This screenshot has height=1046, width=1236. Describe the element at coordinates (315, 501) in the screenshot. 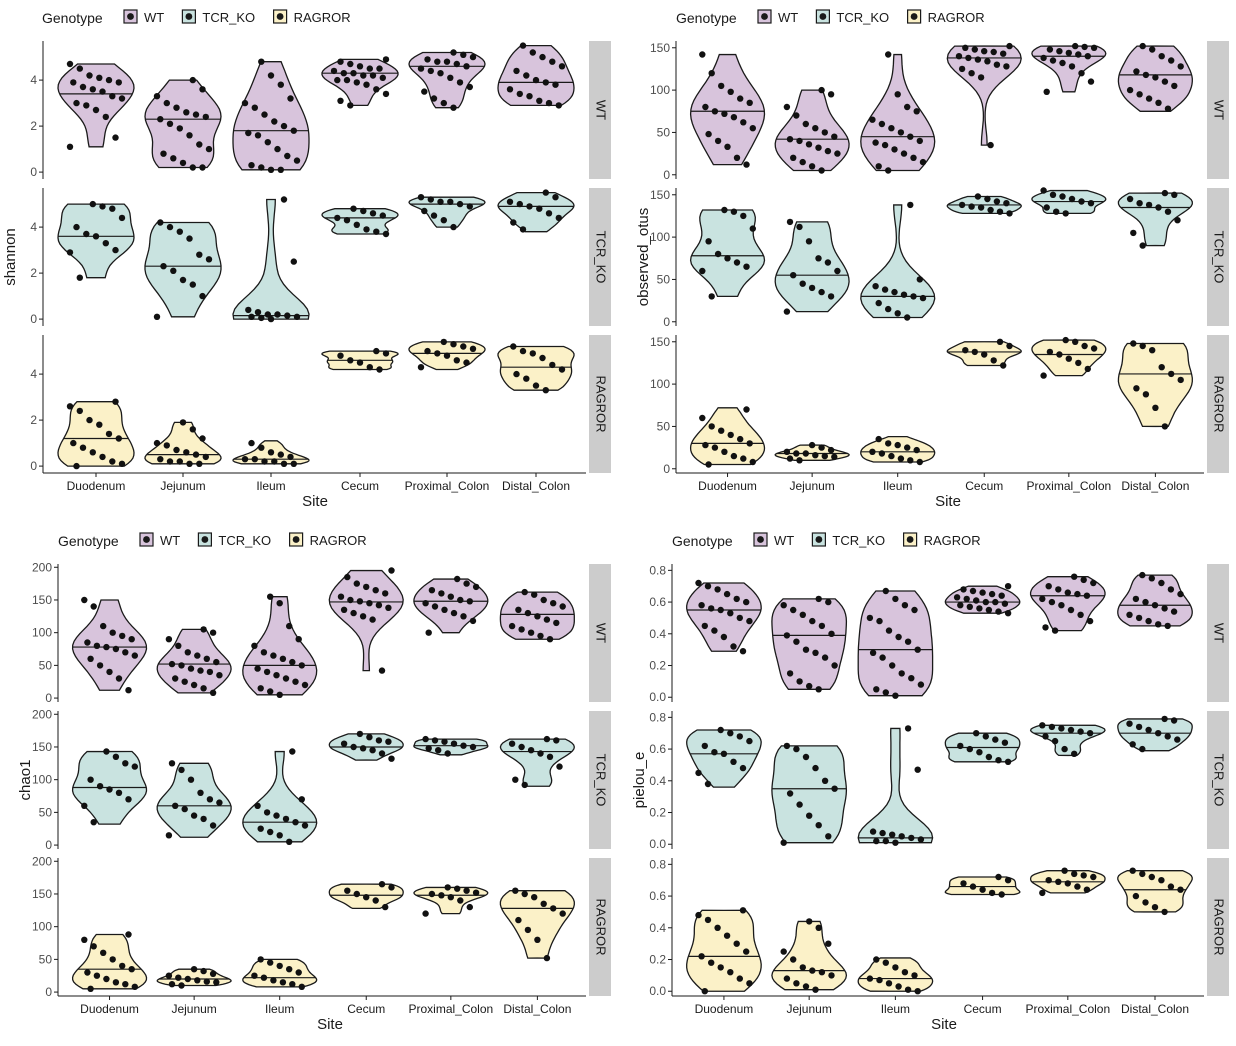

I see `x-axis-title: Site` at that location.